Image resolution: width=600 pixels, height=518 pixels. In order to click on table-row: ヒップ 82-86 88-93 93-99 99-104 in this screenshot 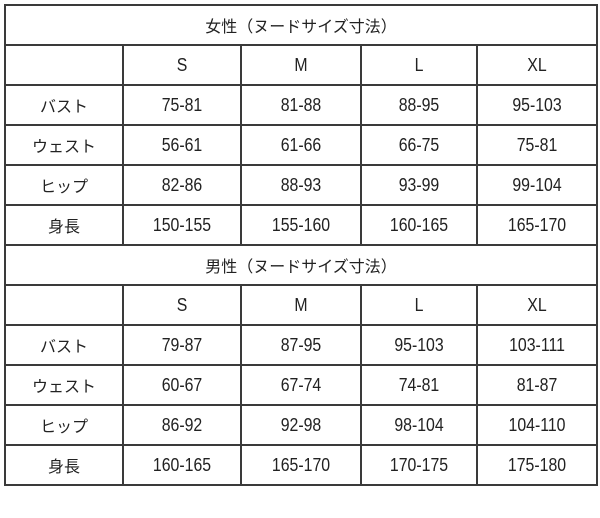, I will do `click(300, 185)`.